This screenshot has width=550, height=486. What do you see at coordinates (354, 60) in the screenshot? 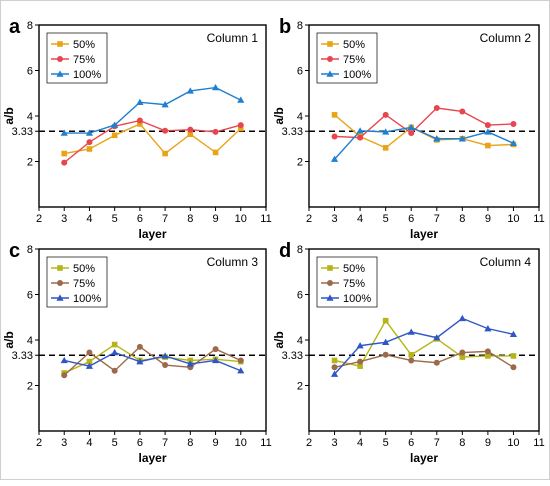
I see `legend-label: 75%` at bounding box center [354, 60].